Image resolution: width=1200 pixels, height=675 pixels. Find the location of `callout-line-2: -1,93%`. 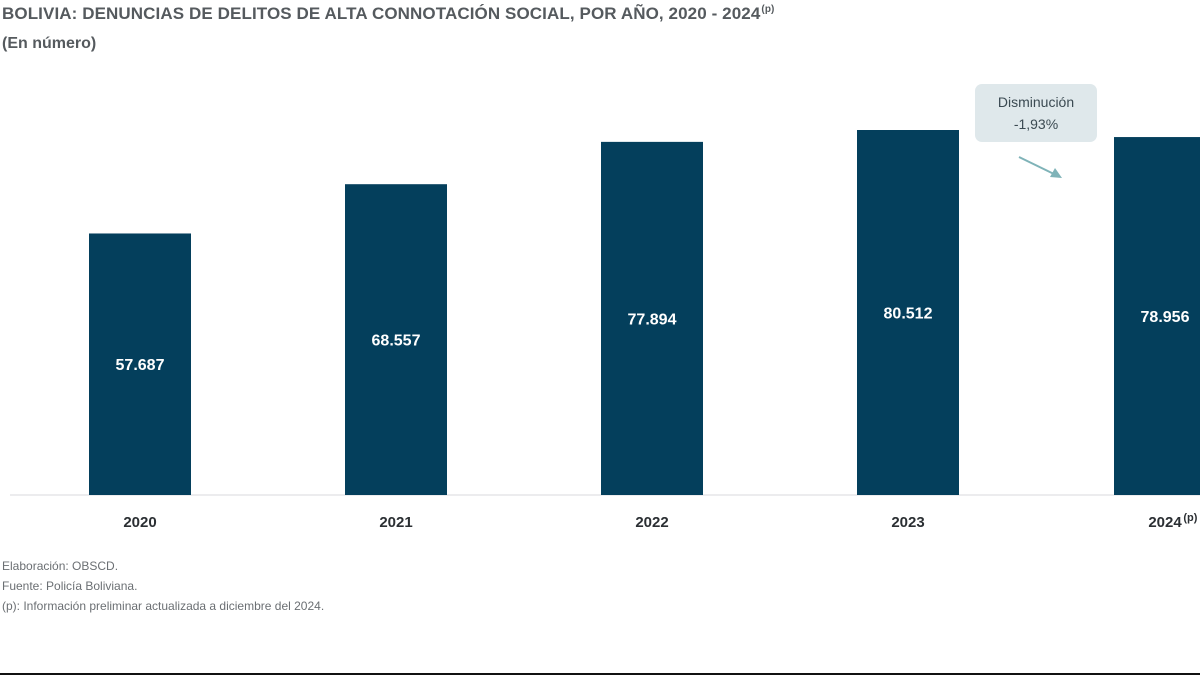

callout-line-2: -1,93% is located at coordinates (1036, 124).